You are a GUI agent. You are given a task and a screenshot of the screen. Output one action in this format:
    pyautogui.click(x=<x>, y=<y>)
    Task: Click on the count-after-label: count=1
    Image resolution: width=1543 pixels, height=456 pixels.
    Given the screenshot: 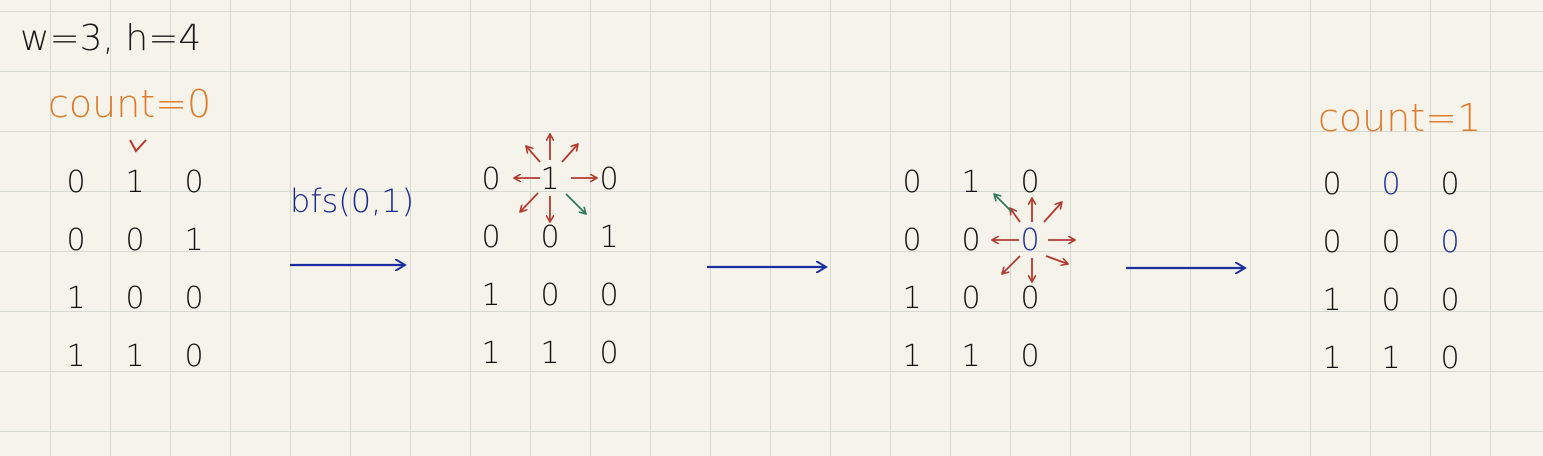 What is the action you would take?
    pyautogui.click(x=1400, y=118)
    